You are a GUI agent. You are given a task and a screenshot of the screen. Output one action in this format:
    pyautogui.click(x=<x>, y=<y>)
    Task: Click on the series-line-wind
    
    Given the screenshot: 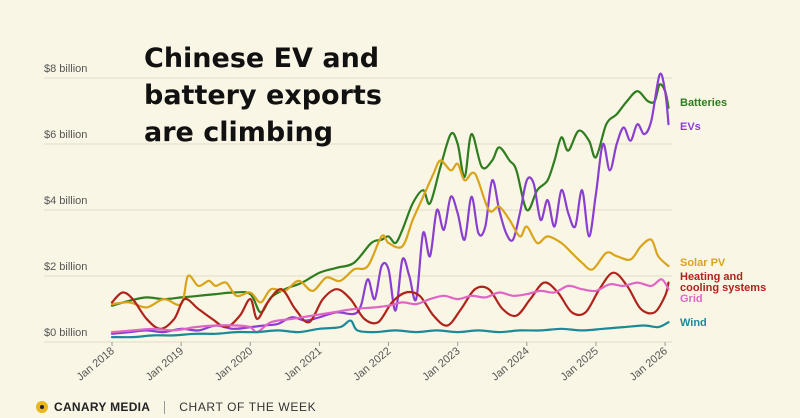 What is the action you would take?
    pyautogui.click(x=390, y=329)
    